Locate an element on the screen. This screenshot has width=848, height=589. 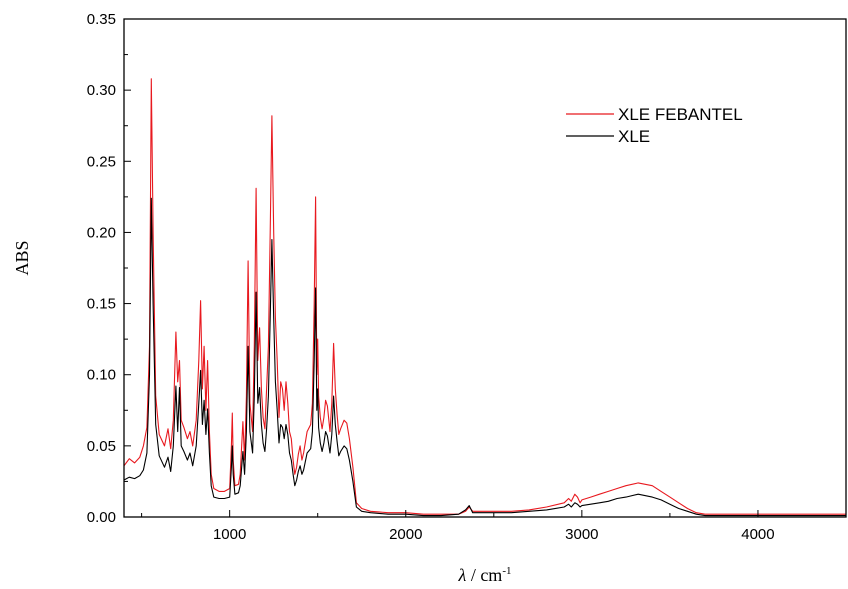
x-tick-label: 4000 is located at coordinates (757, 534).